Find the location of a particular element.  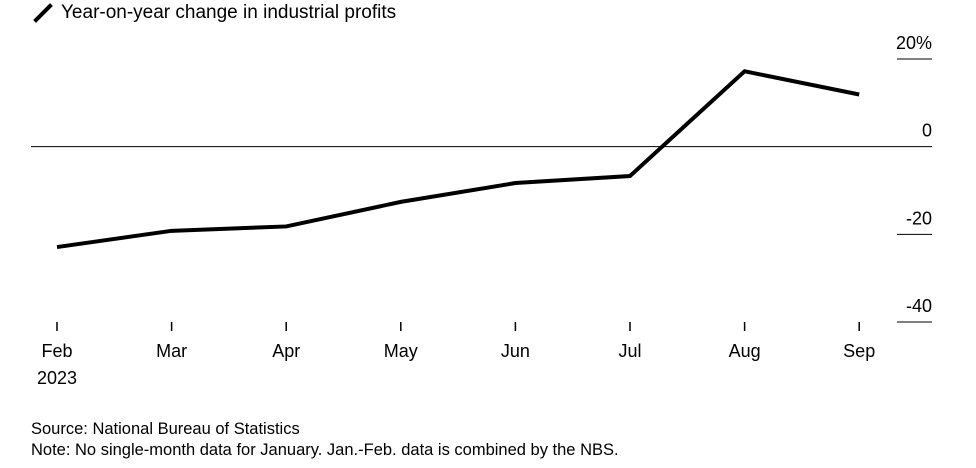

y-tick-label: 20% is located at coordinates (914, 43).